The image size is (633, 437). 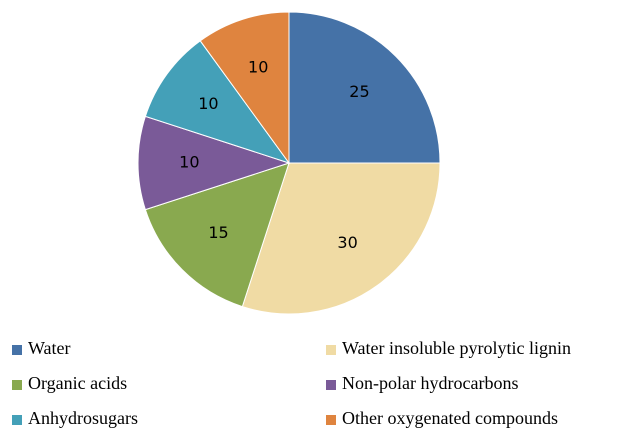 I want to click on legend-label: Water, so click(x=49, y=348).